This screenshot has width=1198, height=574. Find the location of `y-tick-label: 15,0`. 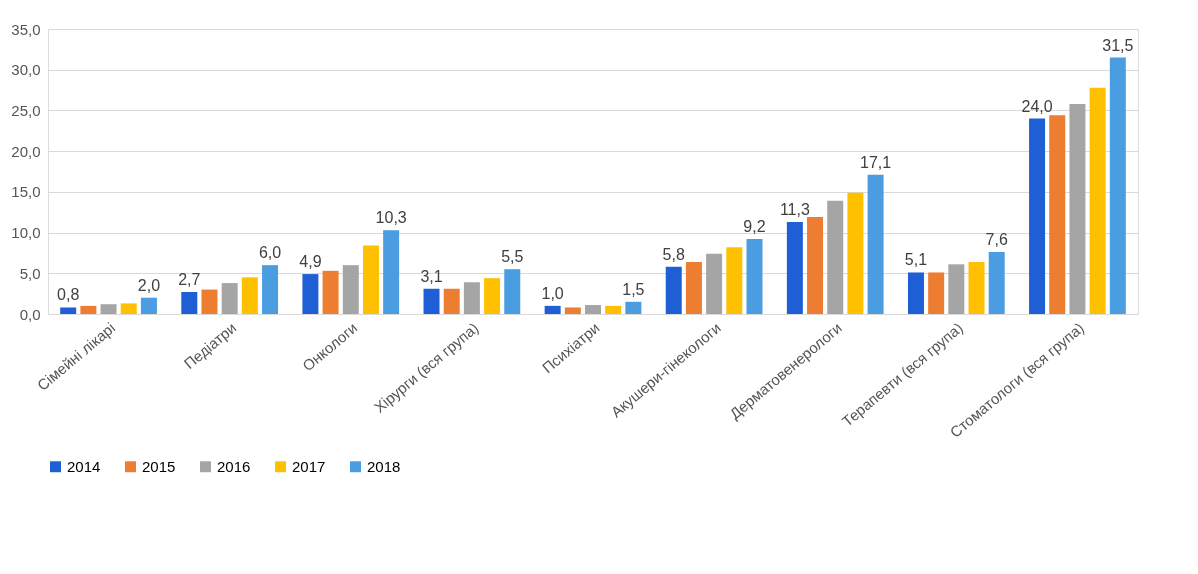

y-tick-label: 15,0 is located at coordinates (26, 192).